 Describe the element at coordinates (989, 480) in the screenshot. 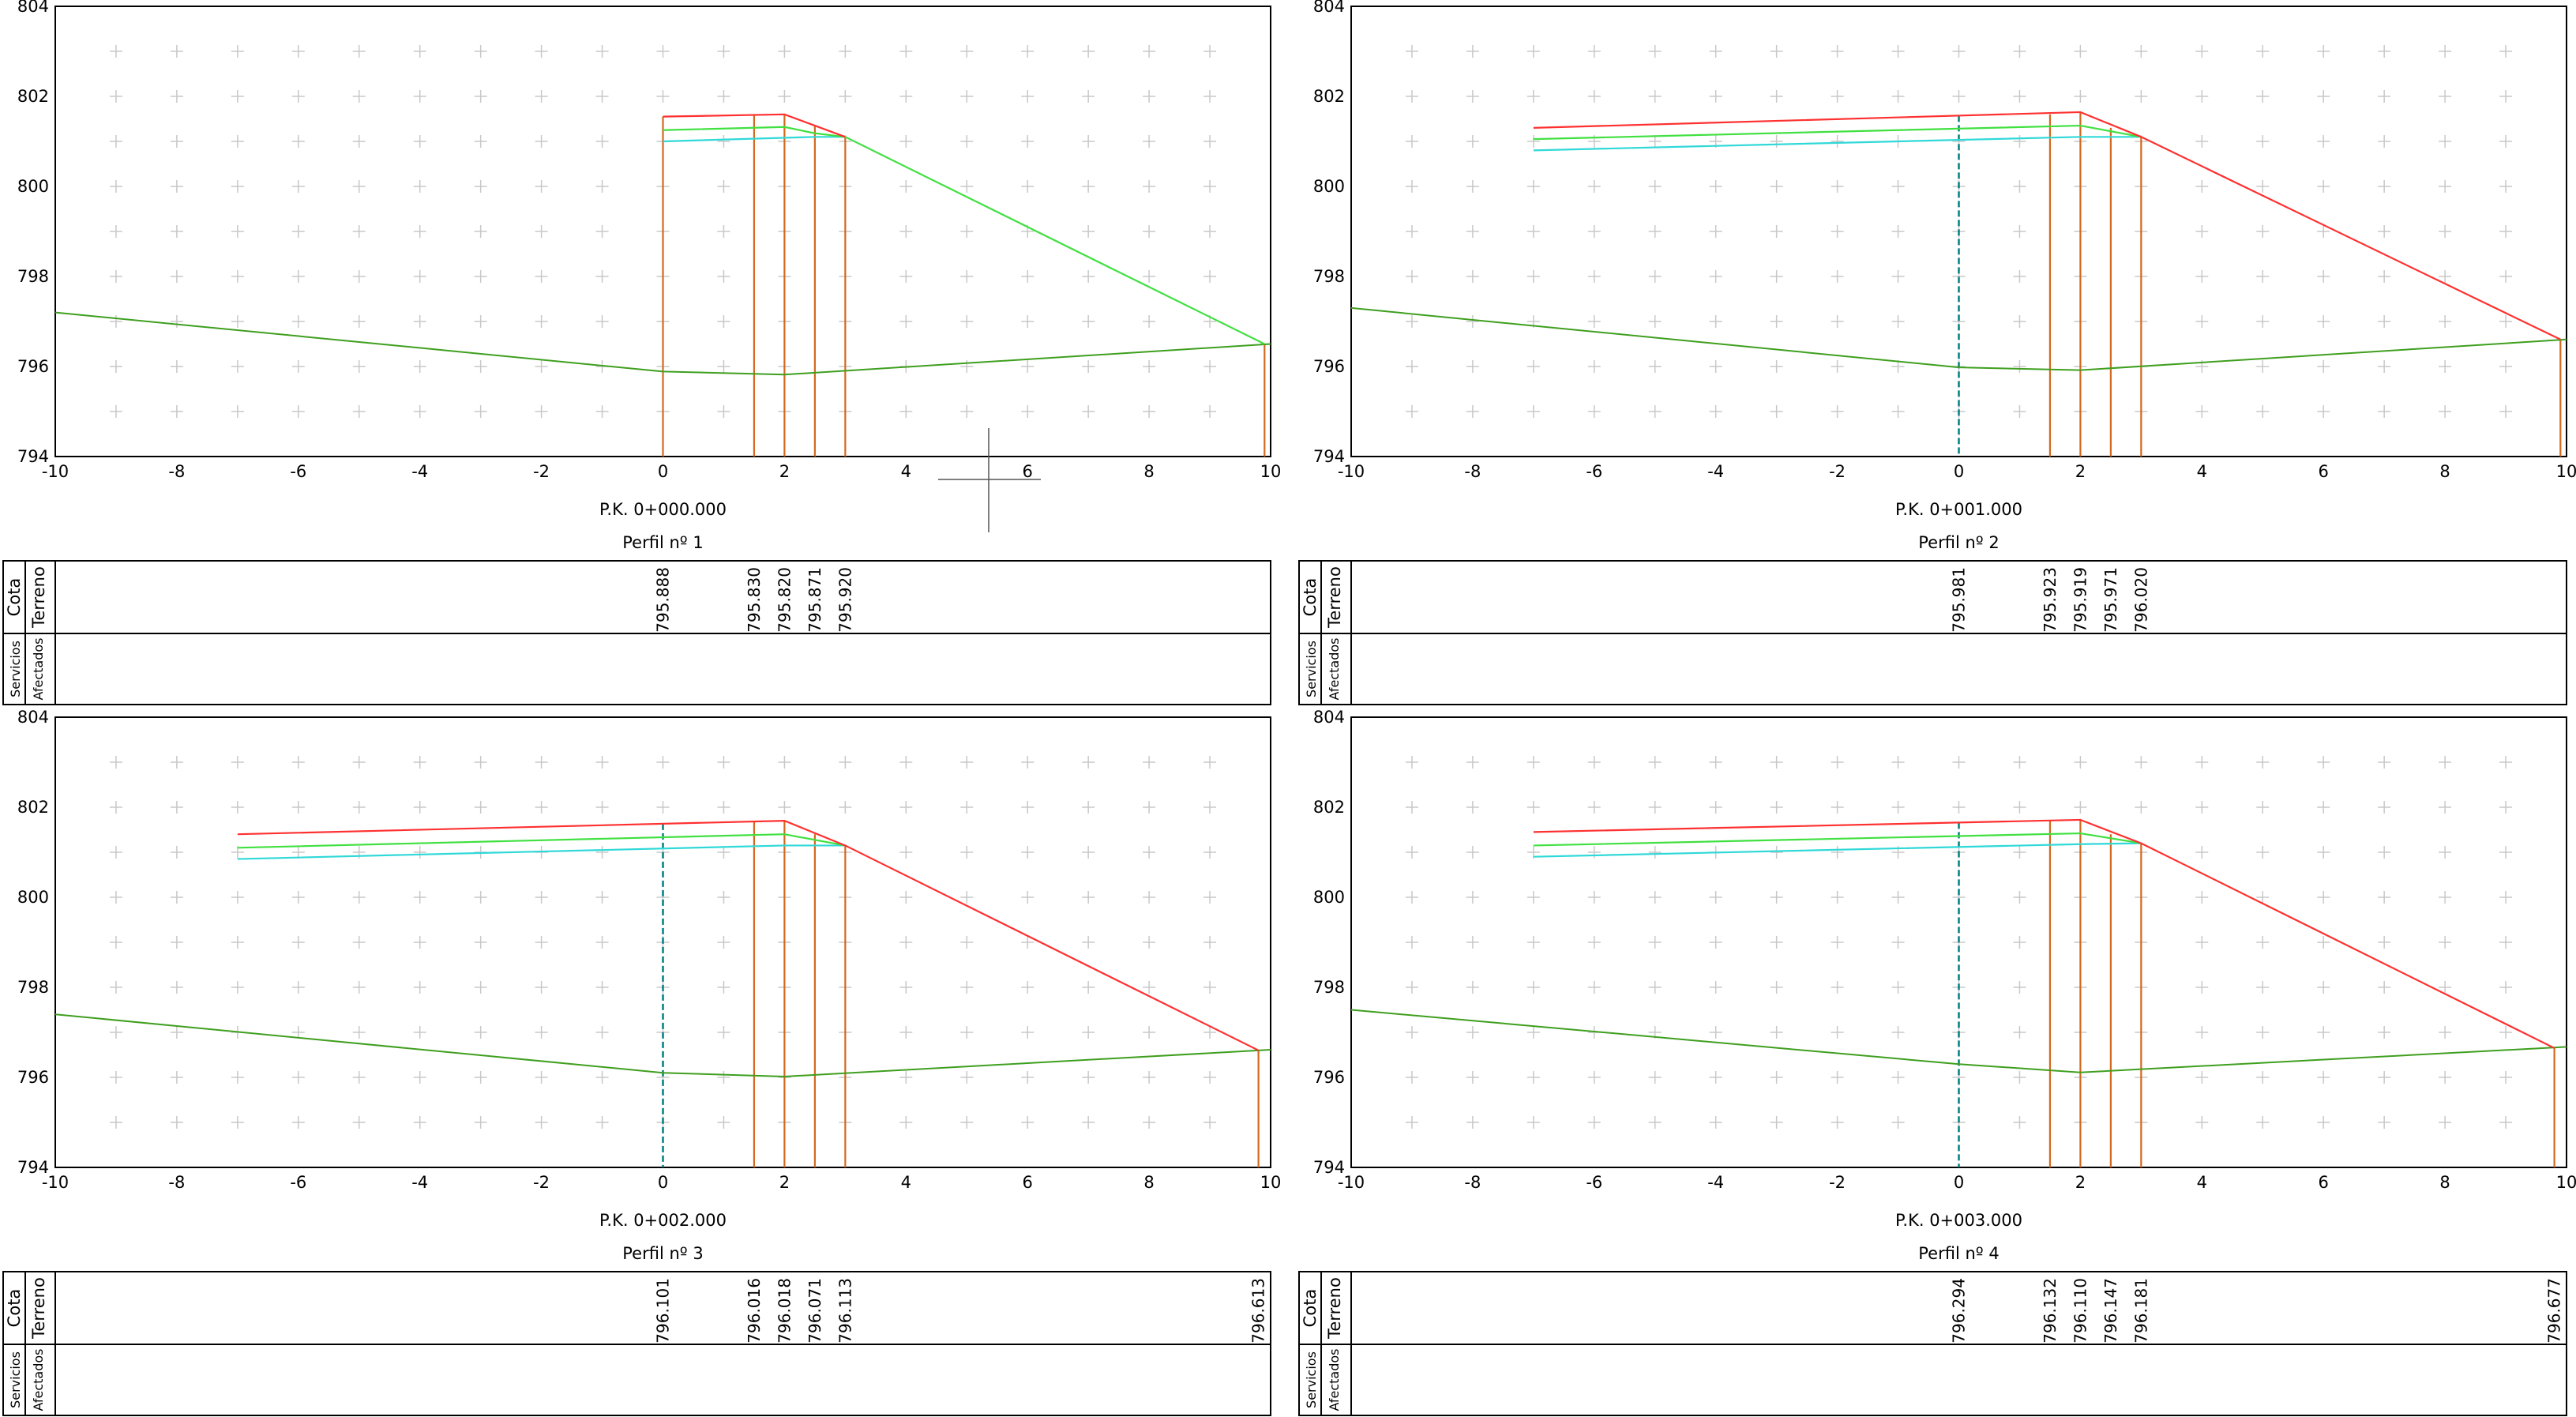

I see `cursor-crosshair` at that location.